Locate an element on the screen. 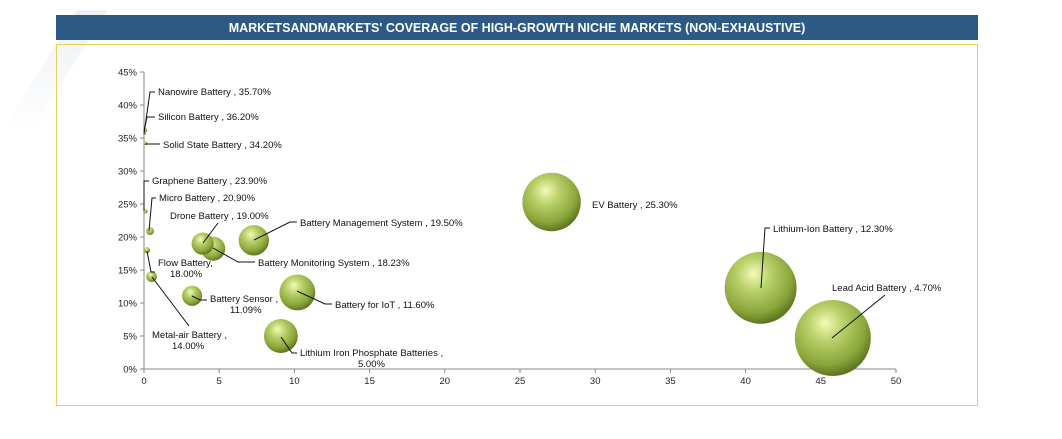  x-tick-label: 15 is located at coordinates (369, 381).